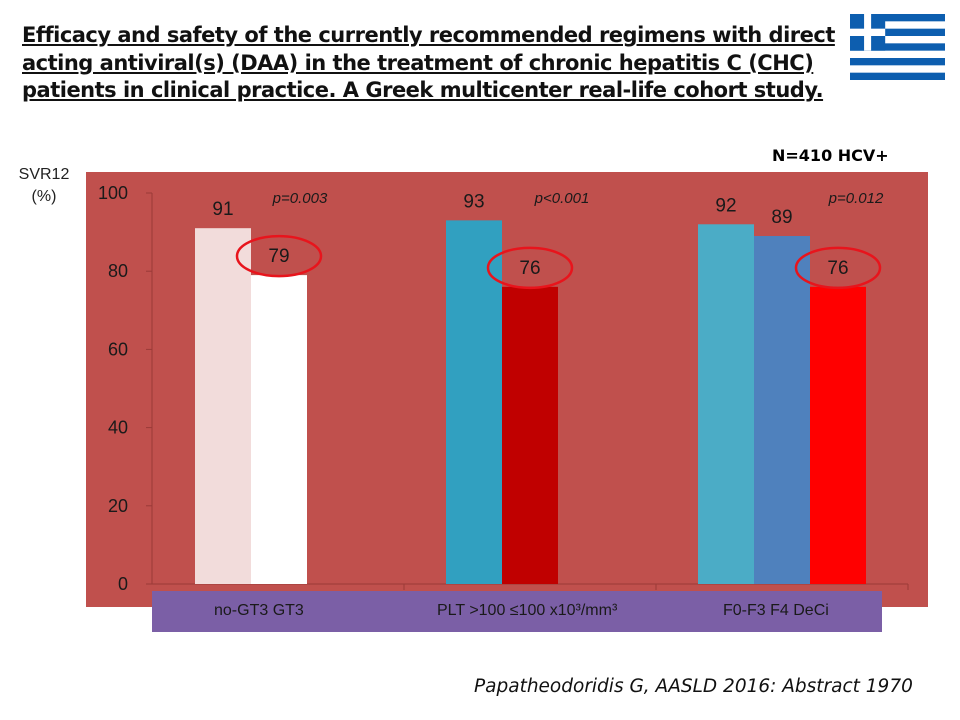 This screenshot has height=720, width=960. Describe the element at coordinates (562, 198) in the screenshot. I see `p-value-label: p<0.001` at that location.